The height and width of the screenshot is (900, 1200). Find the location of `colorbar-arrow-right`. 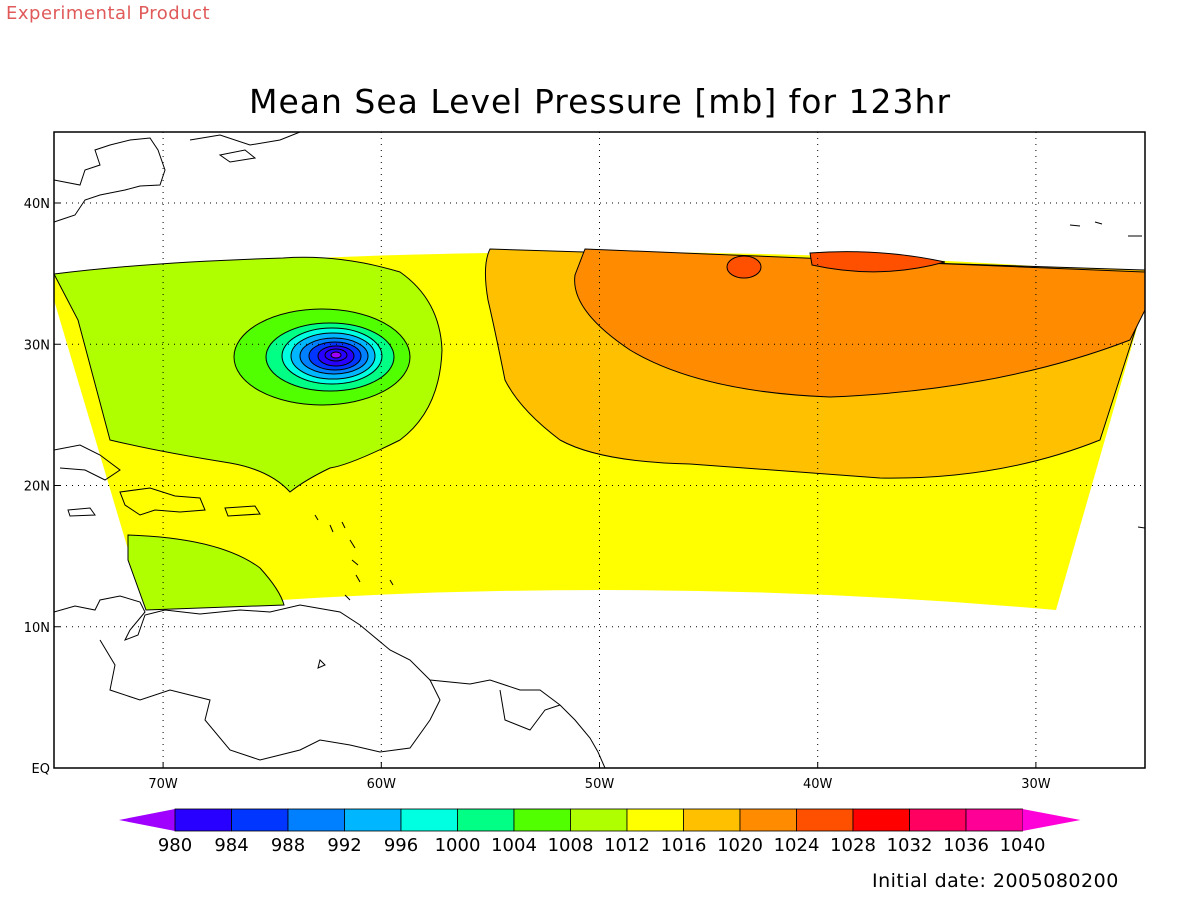

colorbar-arrow-right is located at coordinates (1051, 820).